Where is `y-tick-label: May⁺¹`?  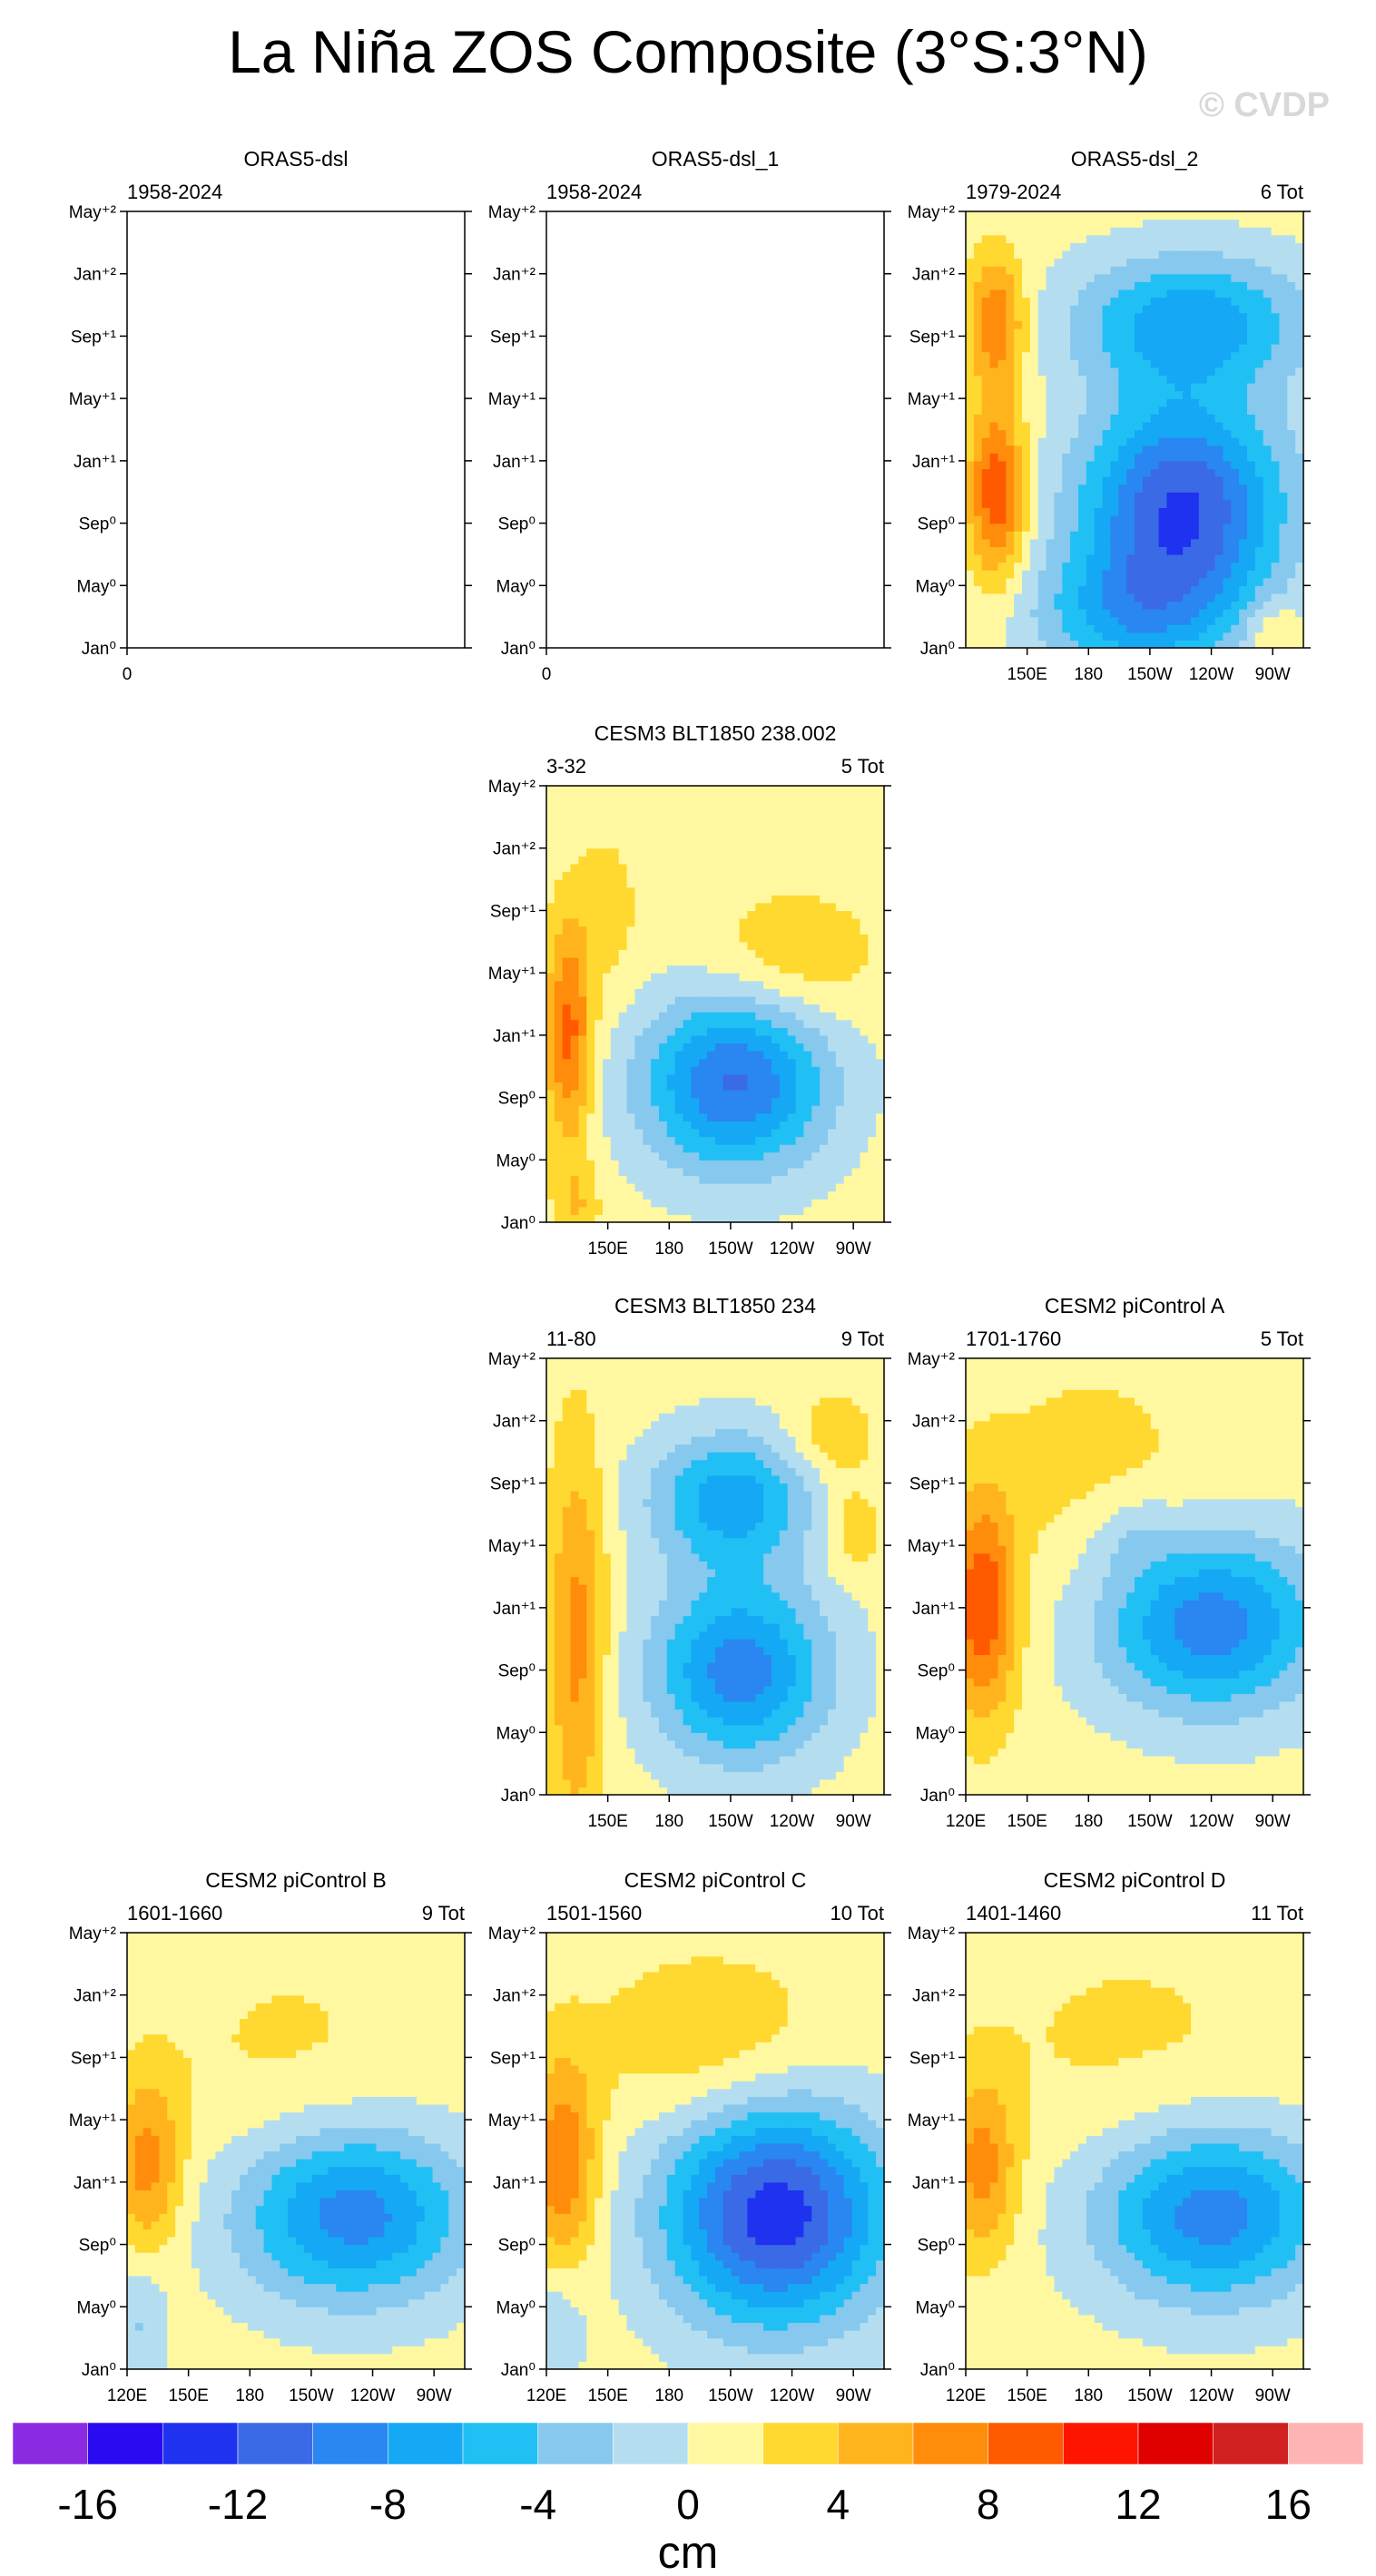 y-tick-label: May⁺¹ is located at coordinates (92, 399).